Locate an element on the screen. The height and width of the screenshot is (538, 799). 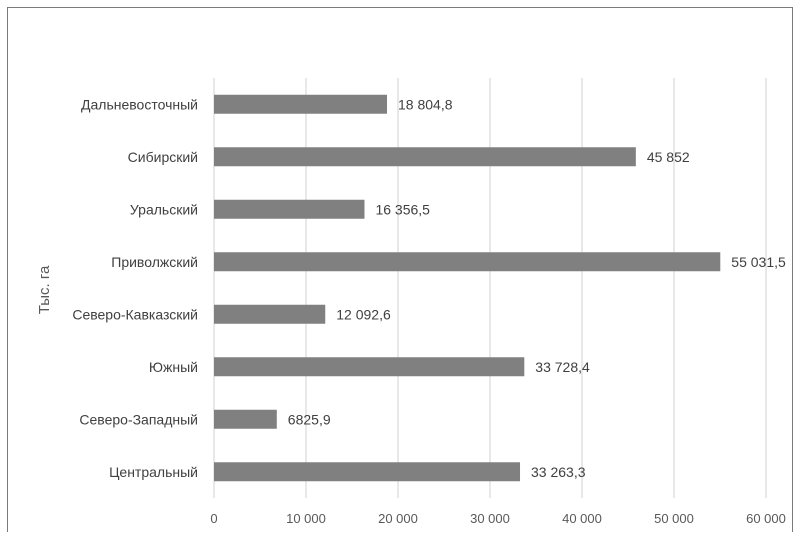
data-label: 18 804,8 is located at coordinates (425, 104).